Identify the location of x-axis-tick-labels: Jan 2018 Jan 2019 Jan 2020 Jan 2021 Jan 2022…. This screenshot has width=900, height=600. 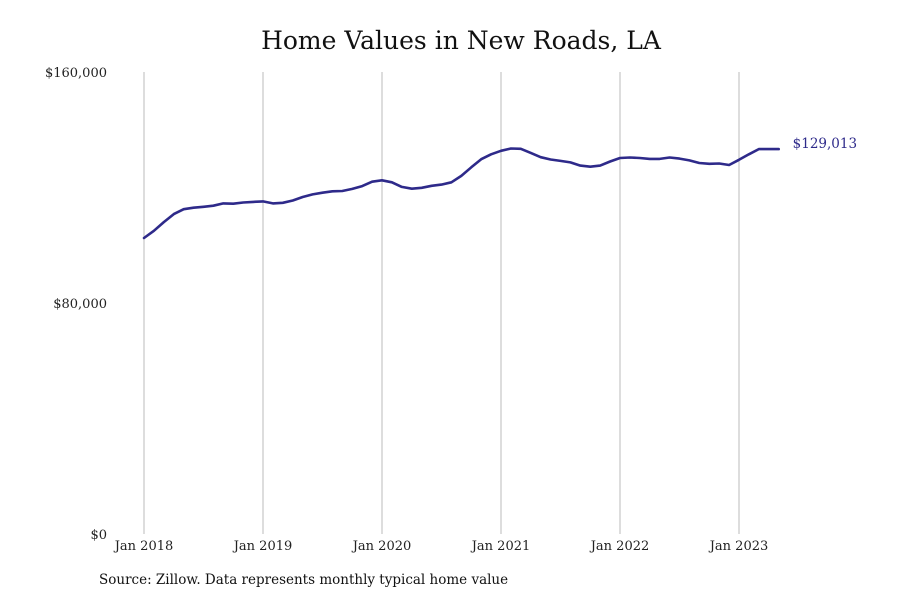
(441, 546).